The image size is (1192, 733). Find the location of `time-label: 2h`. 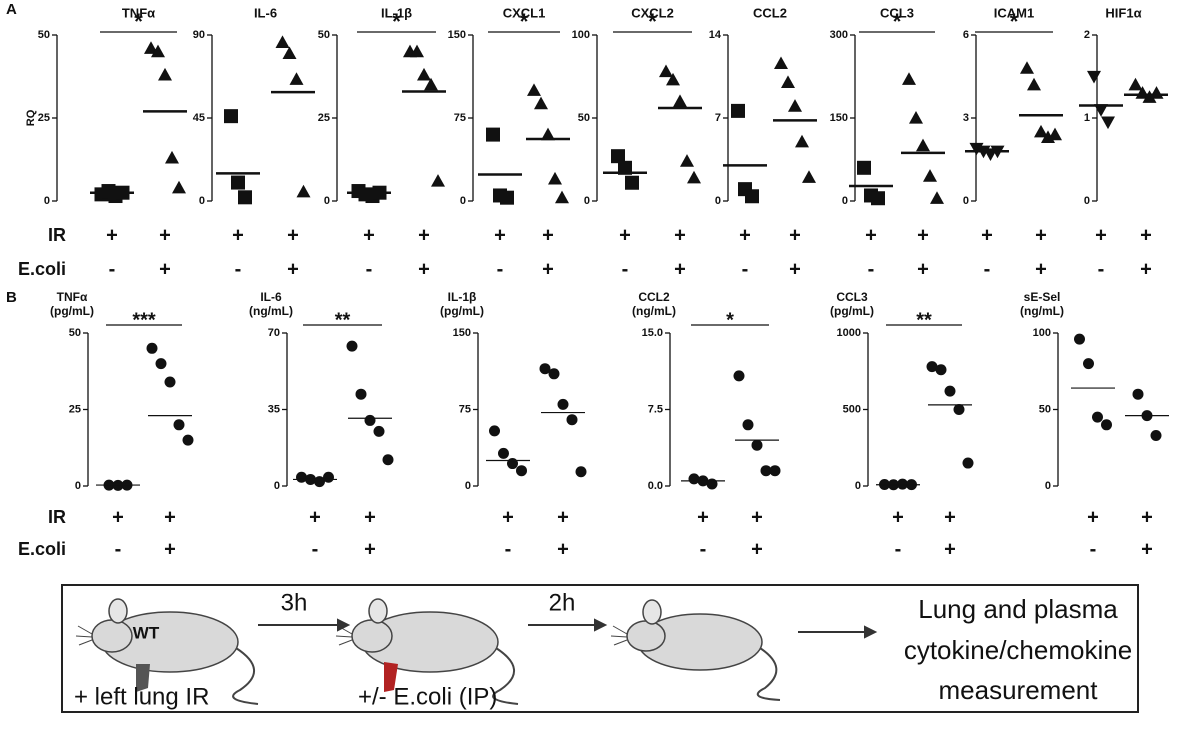

time-label: 2h is located at coordinates (562, 602).